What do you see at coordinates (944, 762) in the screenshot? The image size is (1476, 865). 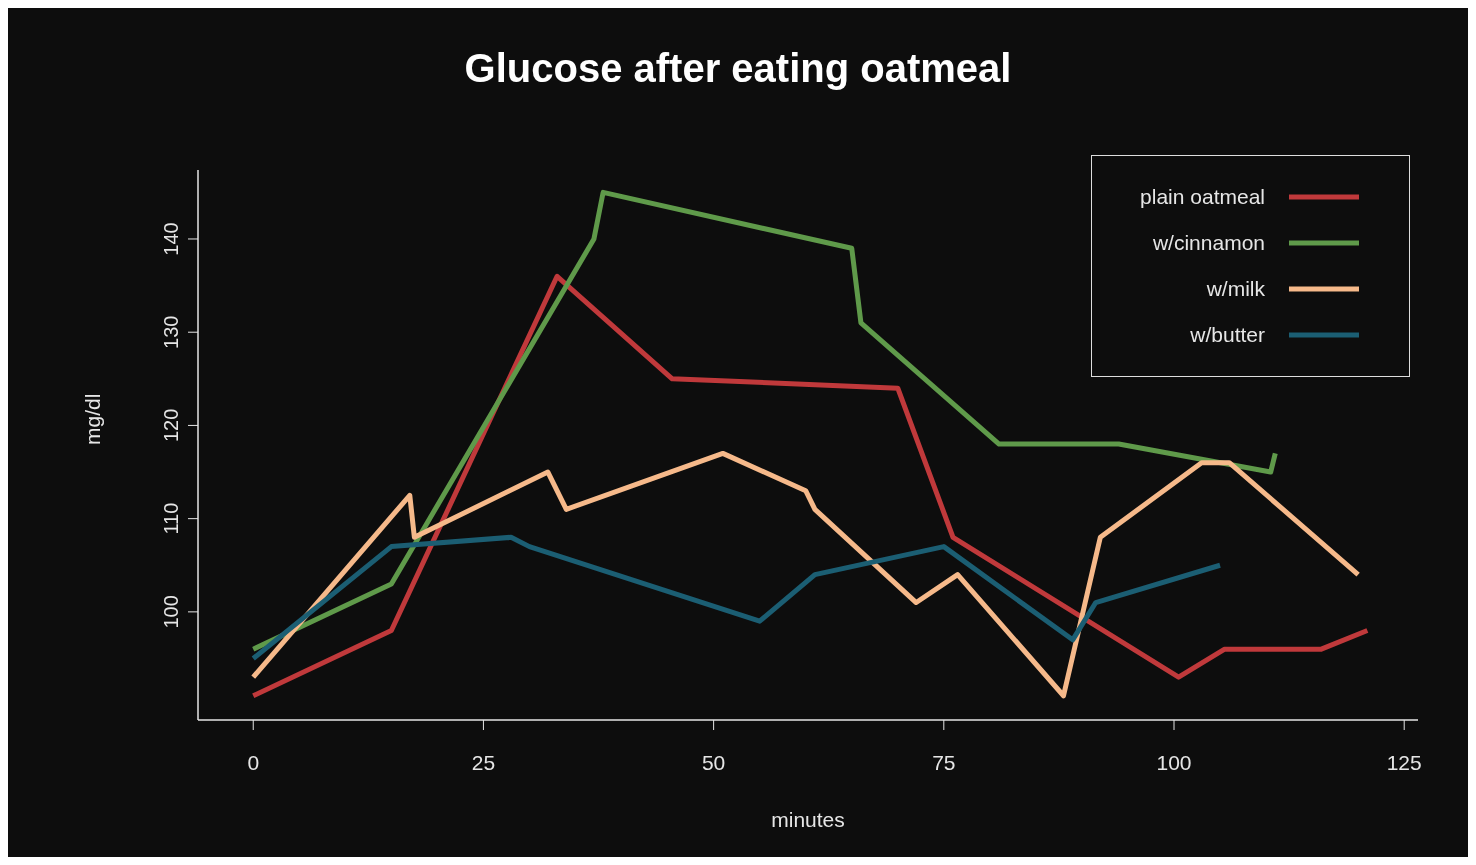 I see `x-tick-label: 75` at bounding box center [944, 762].